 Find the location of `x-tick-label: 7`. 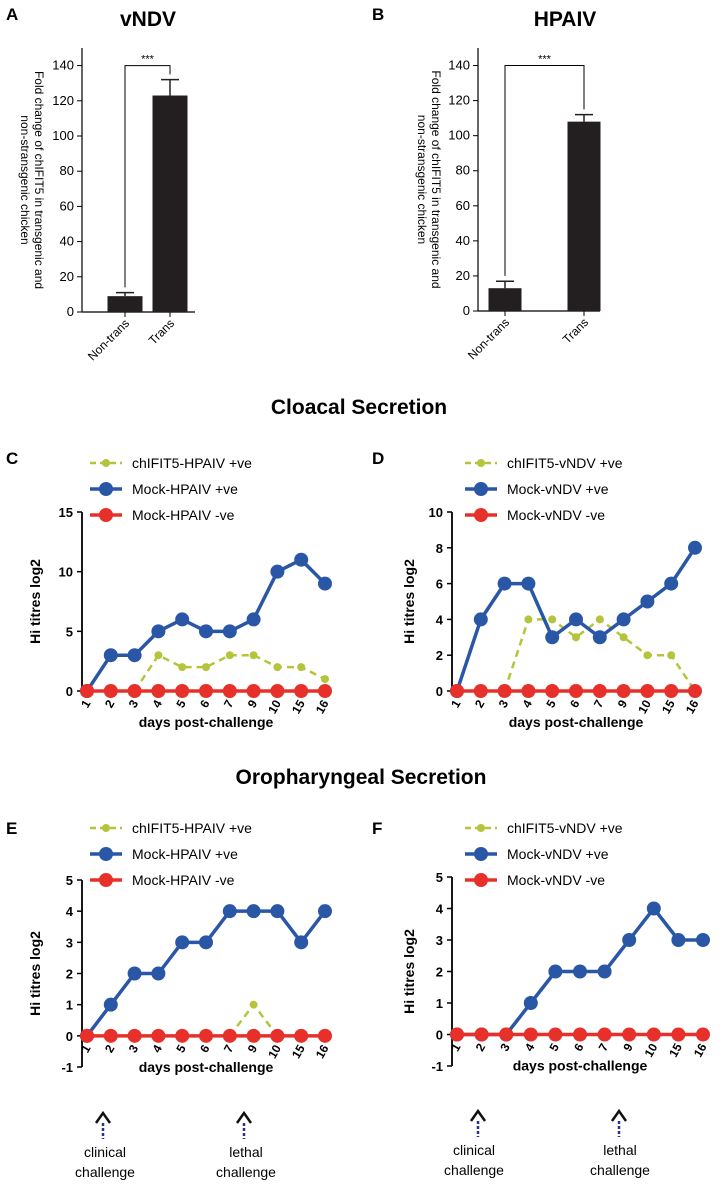

x-tick-label: 7 is located at coordinates (599, 703).